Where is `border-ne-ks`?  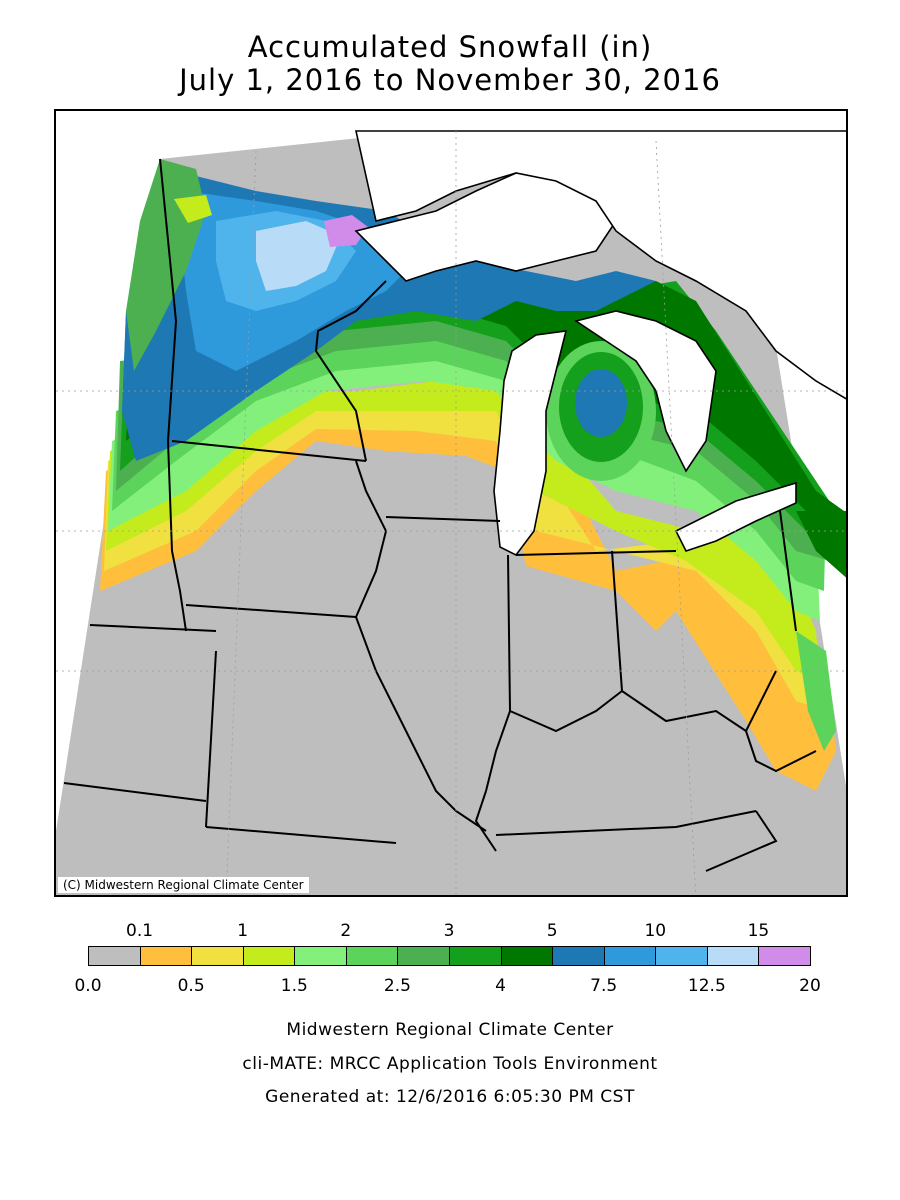 border-ne-ks is located at coordinates (153, 628).